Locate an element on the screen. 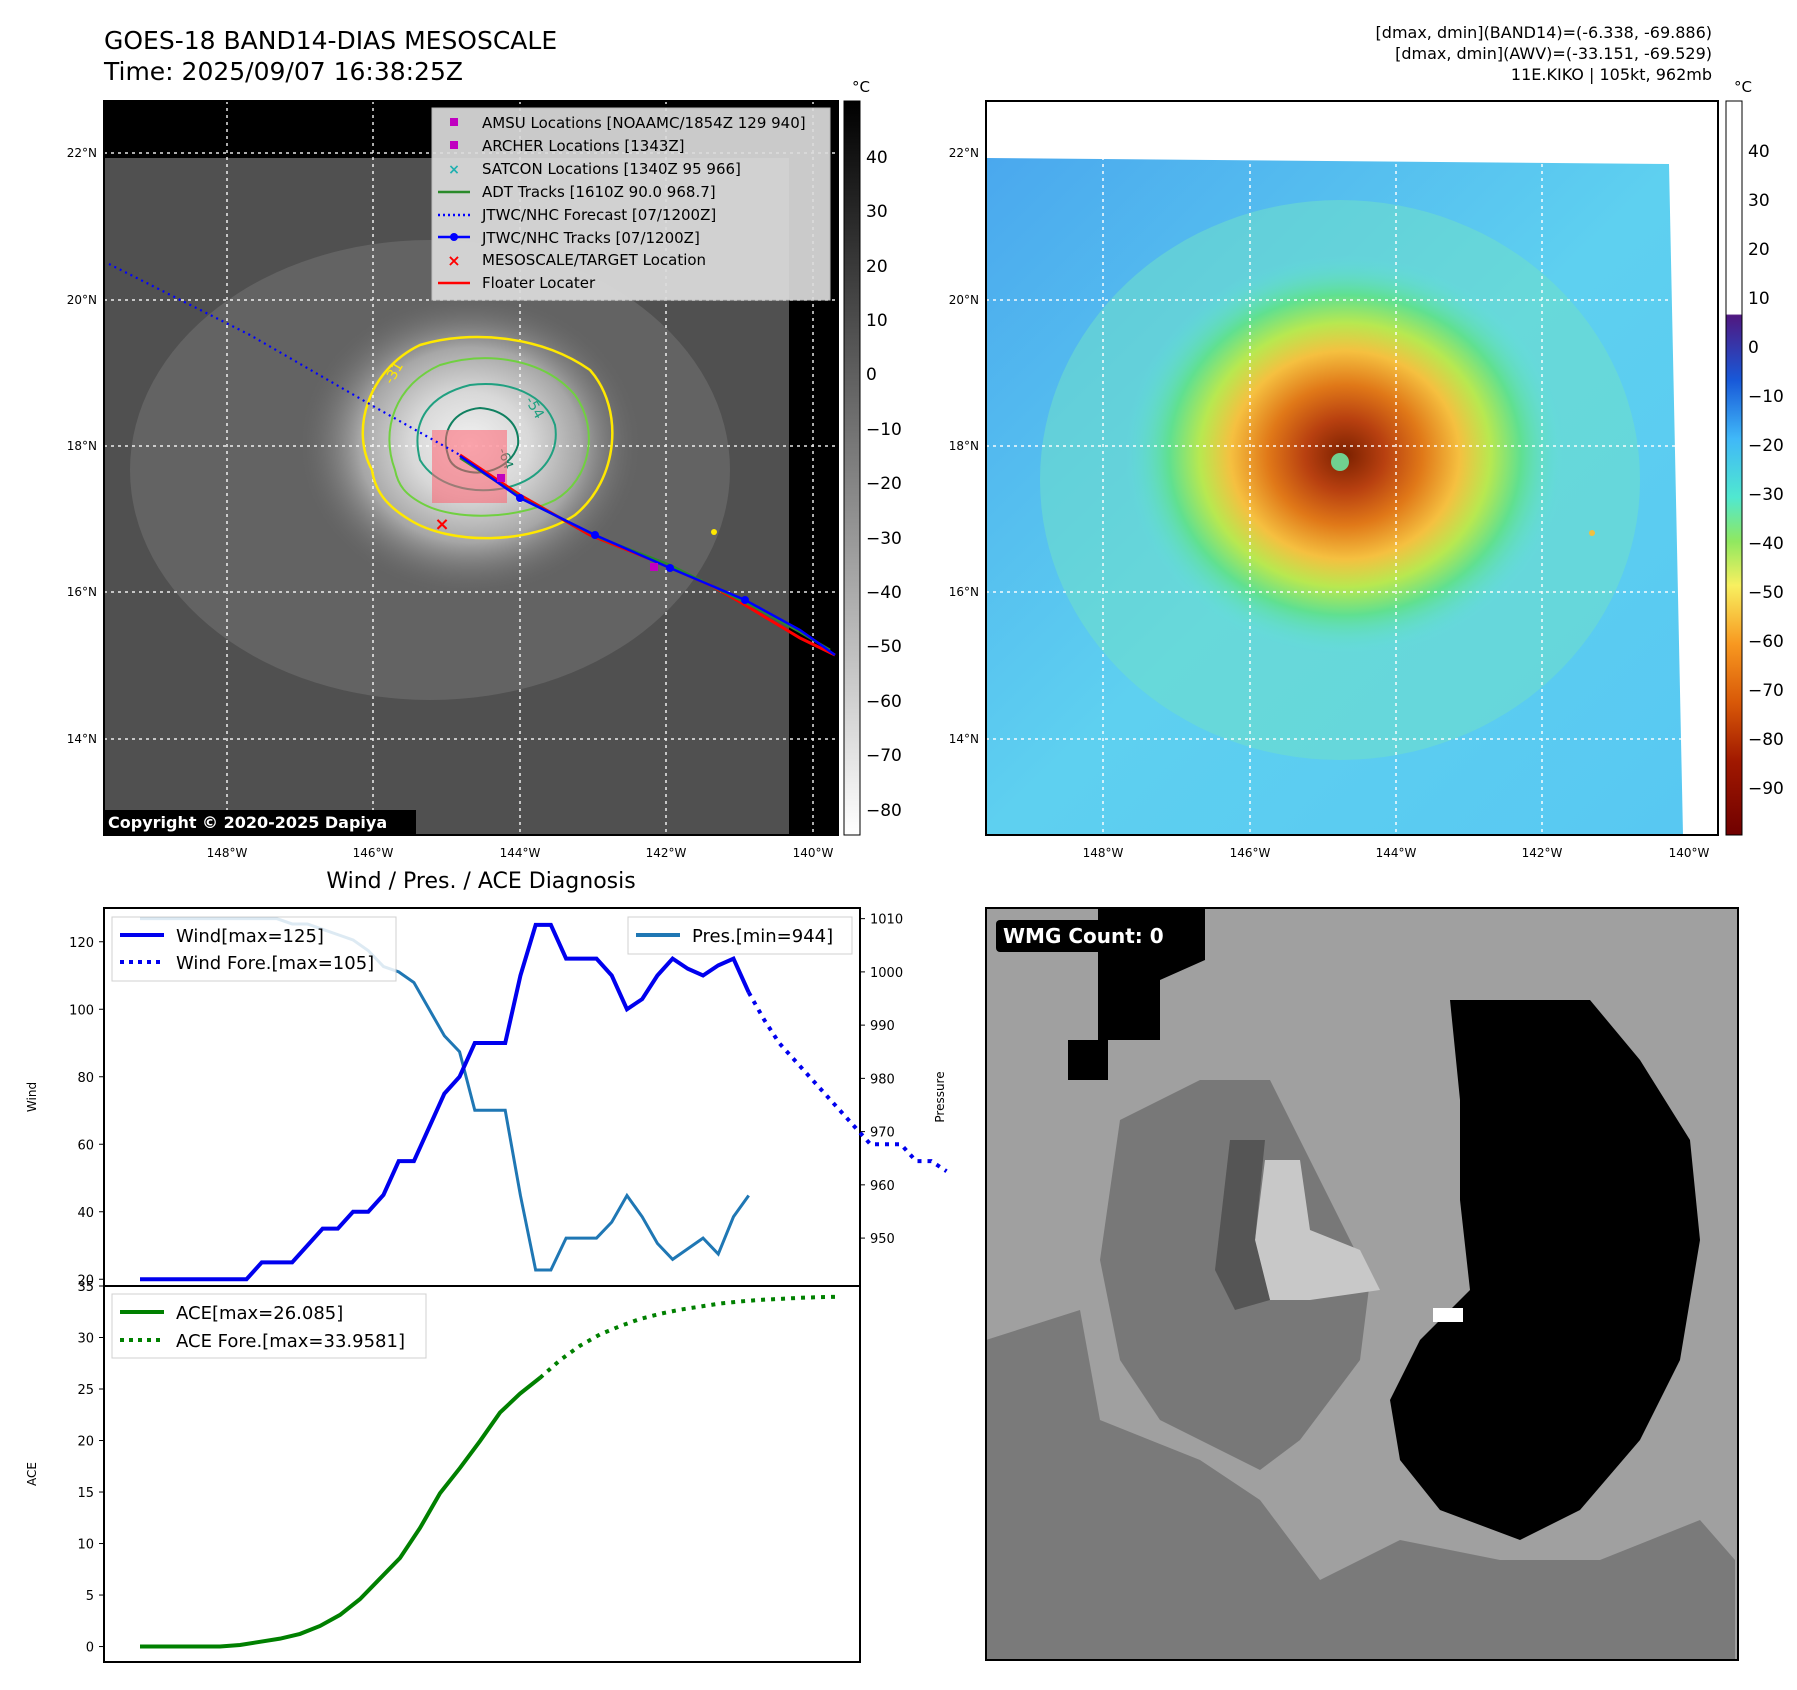 The image size is (1797, 1690). ace-legend-box is located at coordinates (269, 1326).